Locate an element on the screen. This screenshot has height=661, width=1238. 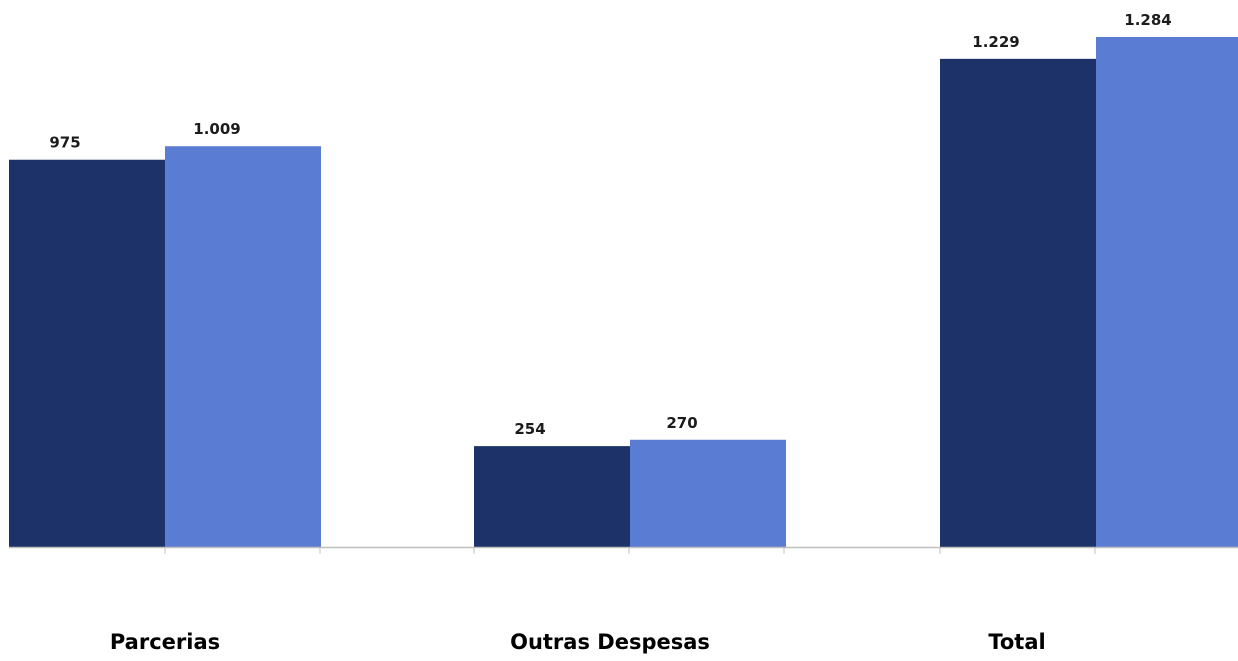
category-label: Outras Despesas is located at coordinates (610, 642).